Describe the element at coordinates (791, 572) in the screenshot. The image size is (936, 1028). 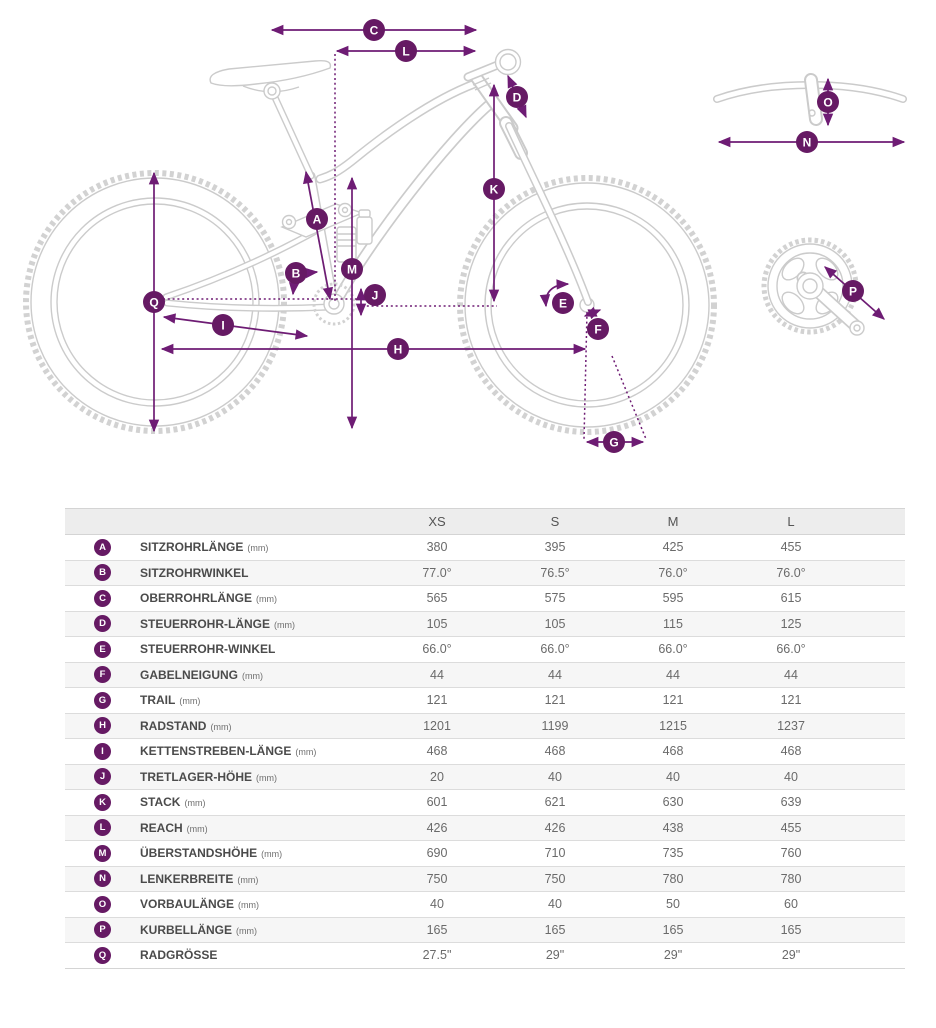
I see `spec-value-l: 76.0°` at that location.